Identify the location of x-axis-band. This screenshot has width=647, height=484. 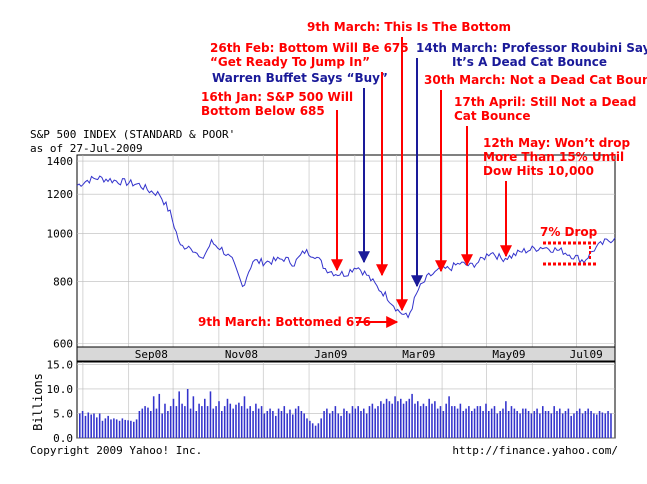
(346, 354).